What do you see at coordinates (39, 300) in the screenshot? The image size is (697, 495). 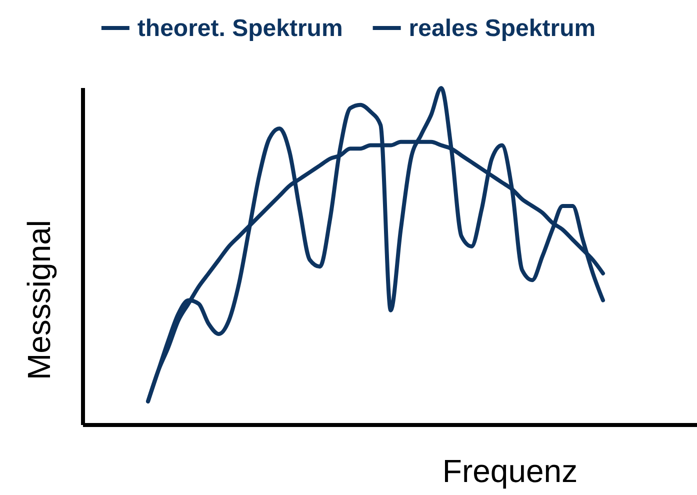 I see `y-axis-title: Messsignal` at bounding box center [39, 300].